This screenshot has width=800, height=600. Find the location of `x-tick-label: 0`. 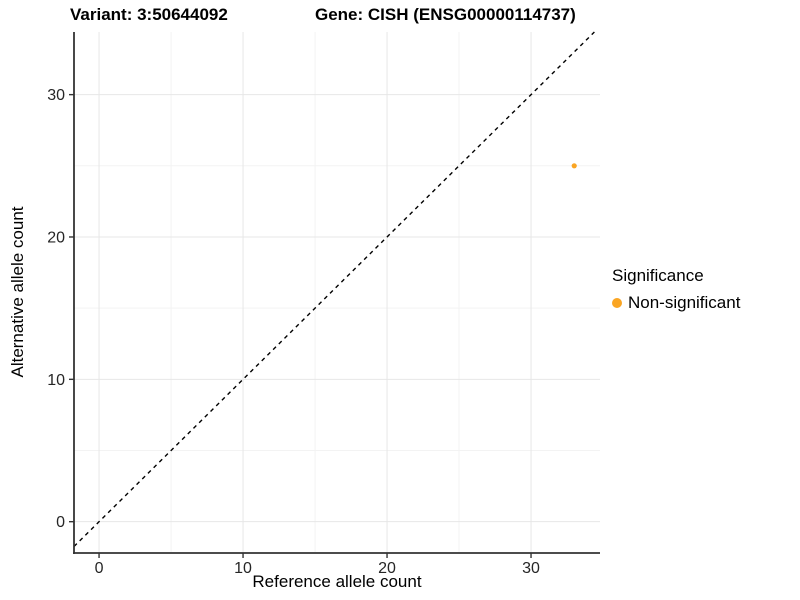

x-tick-label: 0 is located at coordinates (99, 568).